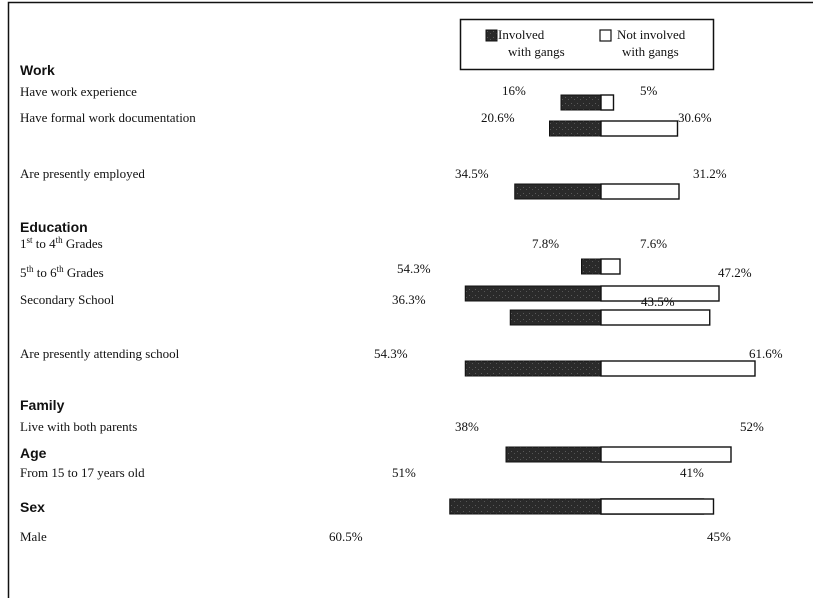 This screenshot has width=813, height=598. I want to click on row-label-4: 5th to 6th Grades, so click(62, 272).